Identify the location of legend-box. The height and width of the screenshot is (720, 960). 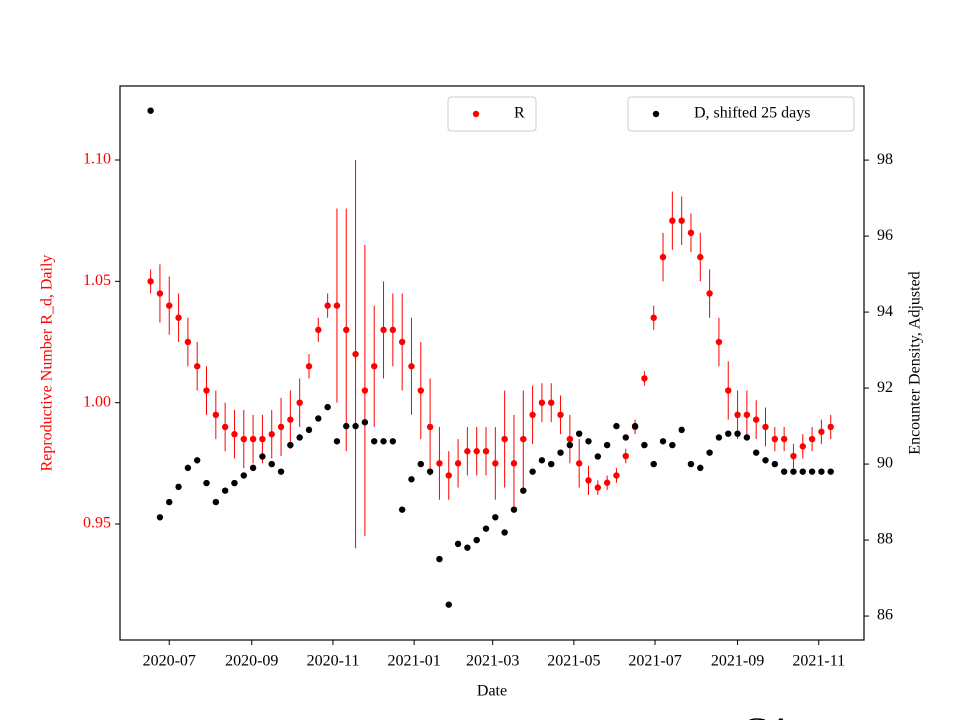
(492, 114).